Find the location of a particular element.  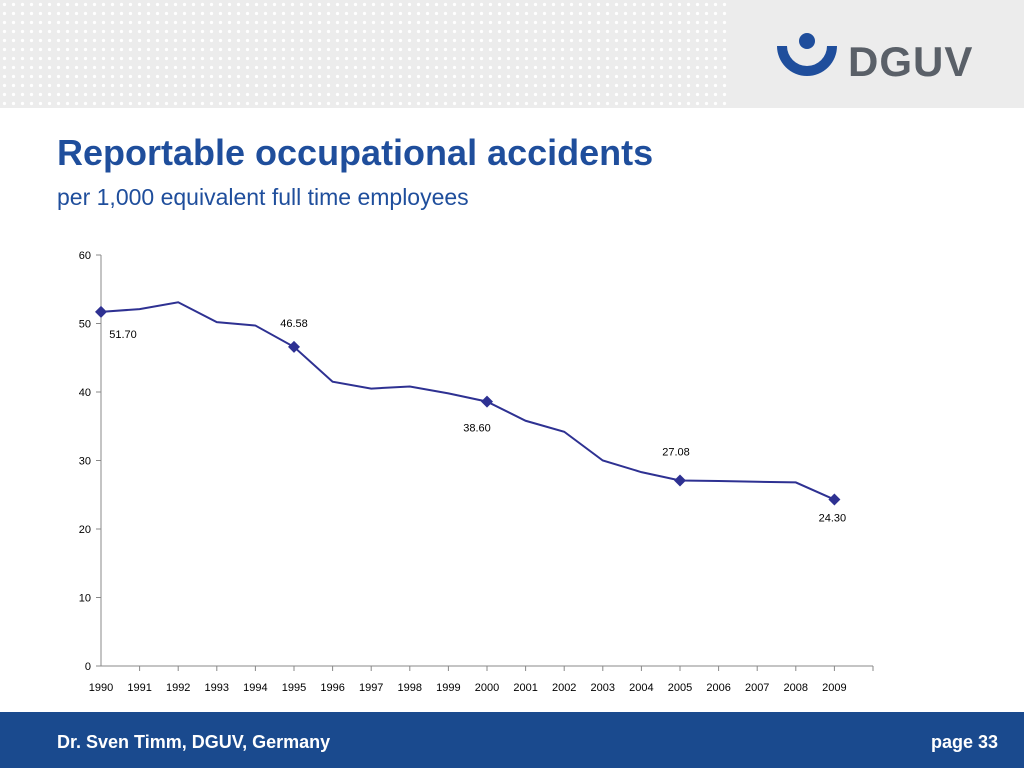

x-tick-label: 2000 is located at coordinates (487, 688).